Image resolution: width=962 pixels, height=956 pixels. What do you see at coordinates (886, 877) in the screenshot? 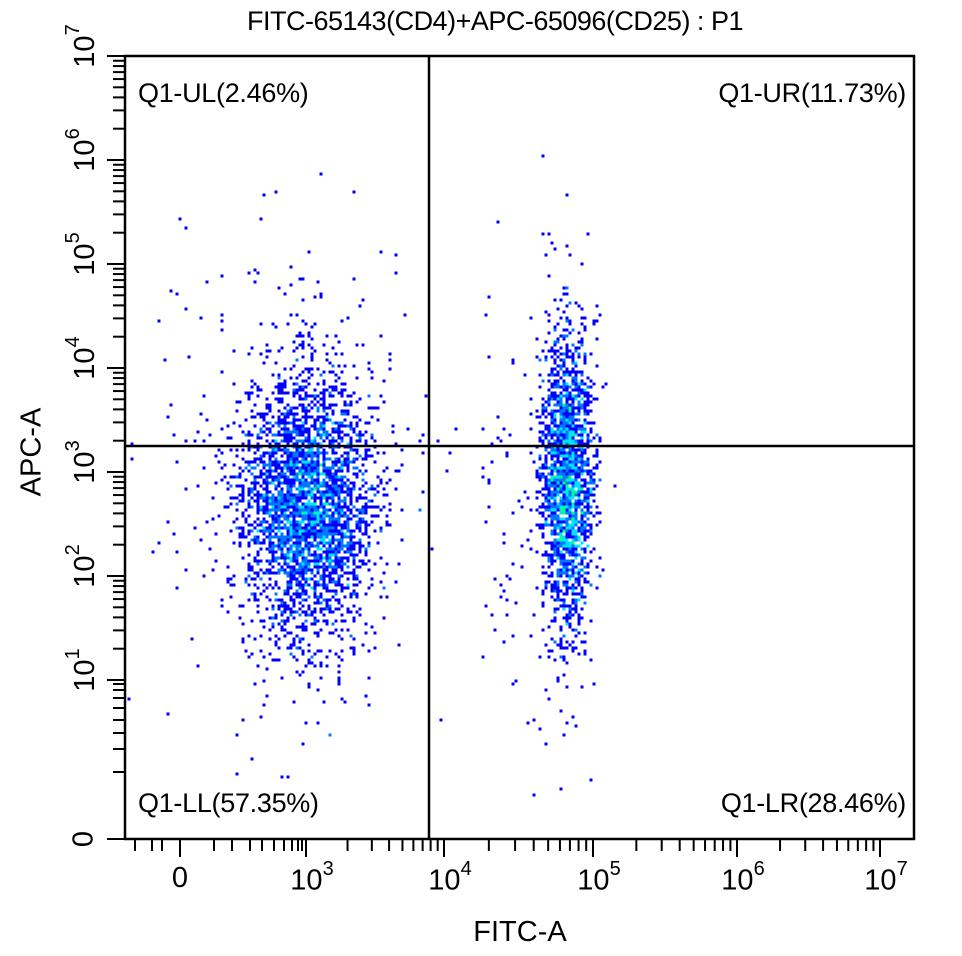
I see `x-tick-label: 10⁷` at bounding box center [886, 877].